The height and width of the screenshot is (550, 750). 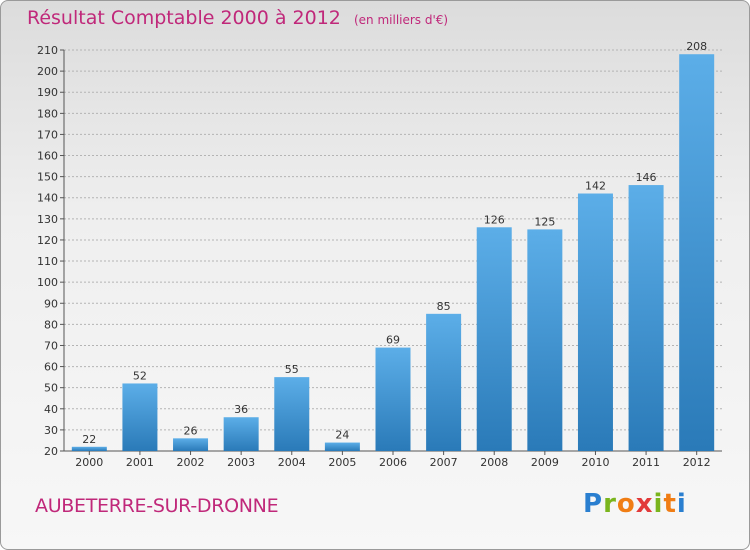 What do you see at coordinates (595, 462) in the screenshot?
I see `x-tick-label: 2010` at bounding box center [595, 462].